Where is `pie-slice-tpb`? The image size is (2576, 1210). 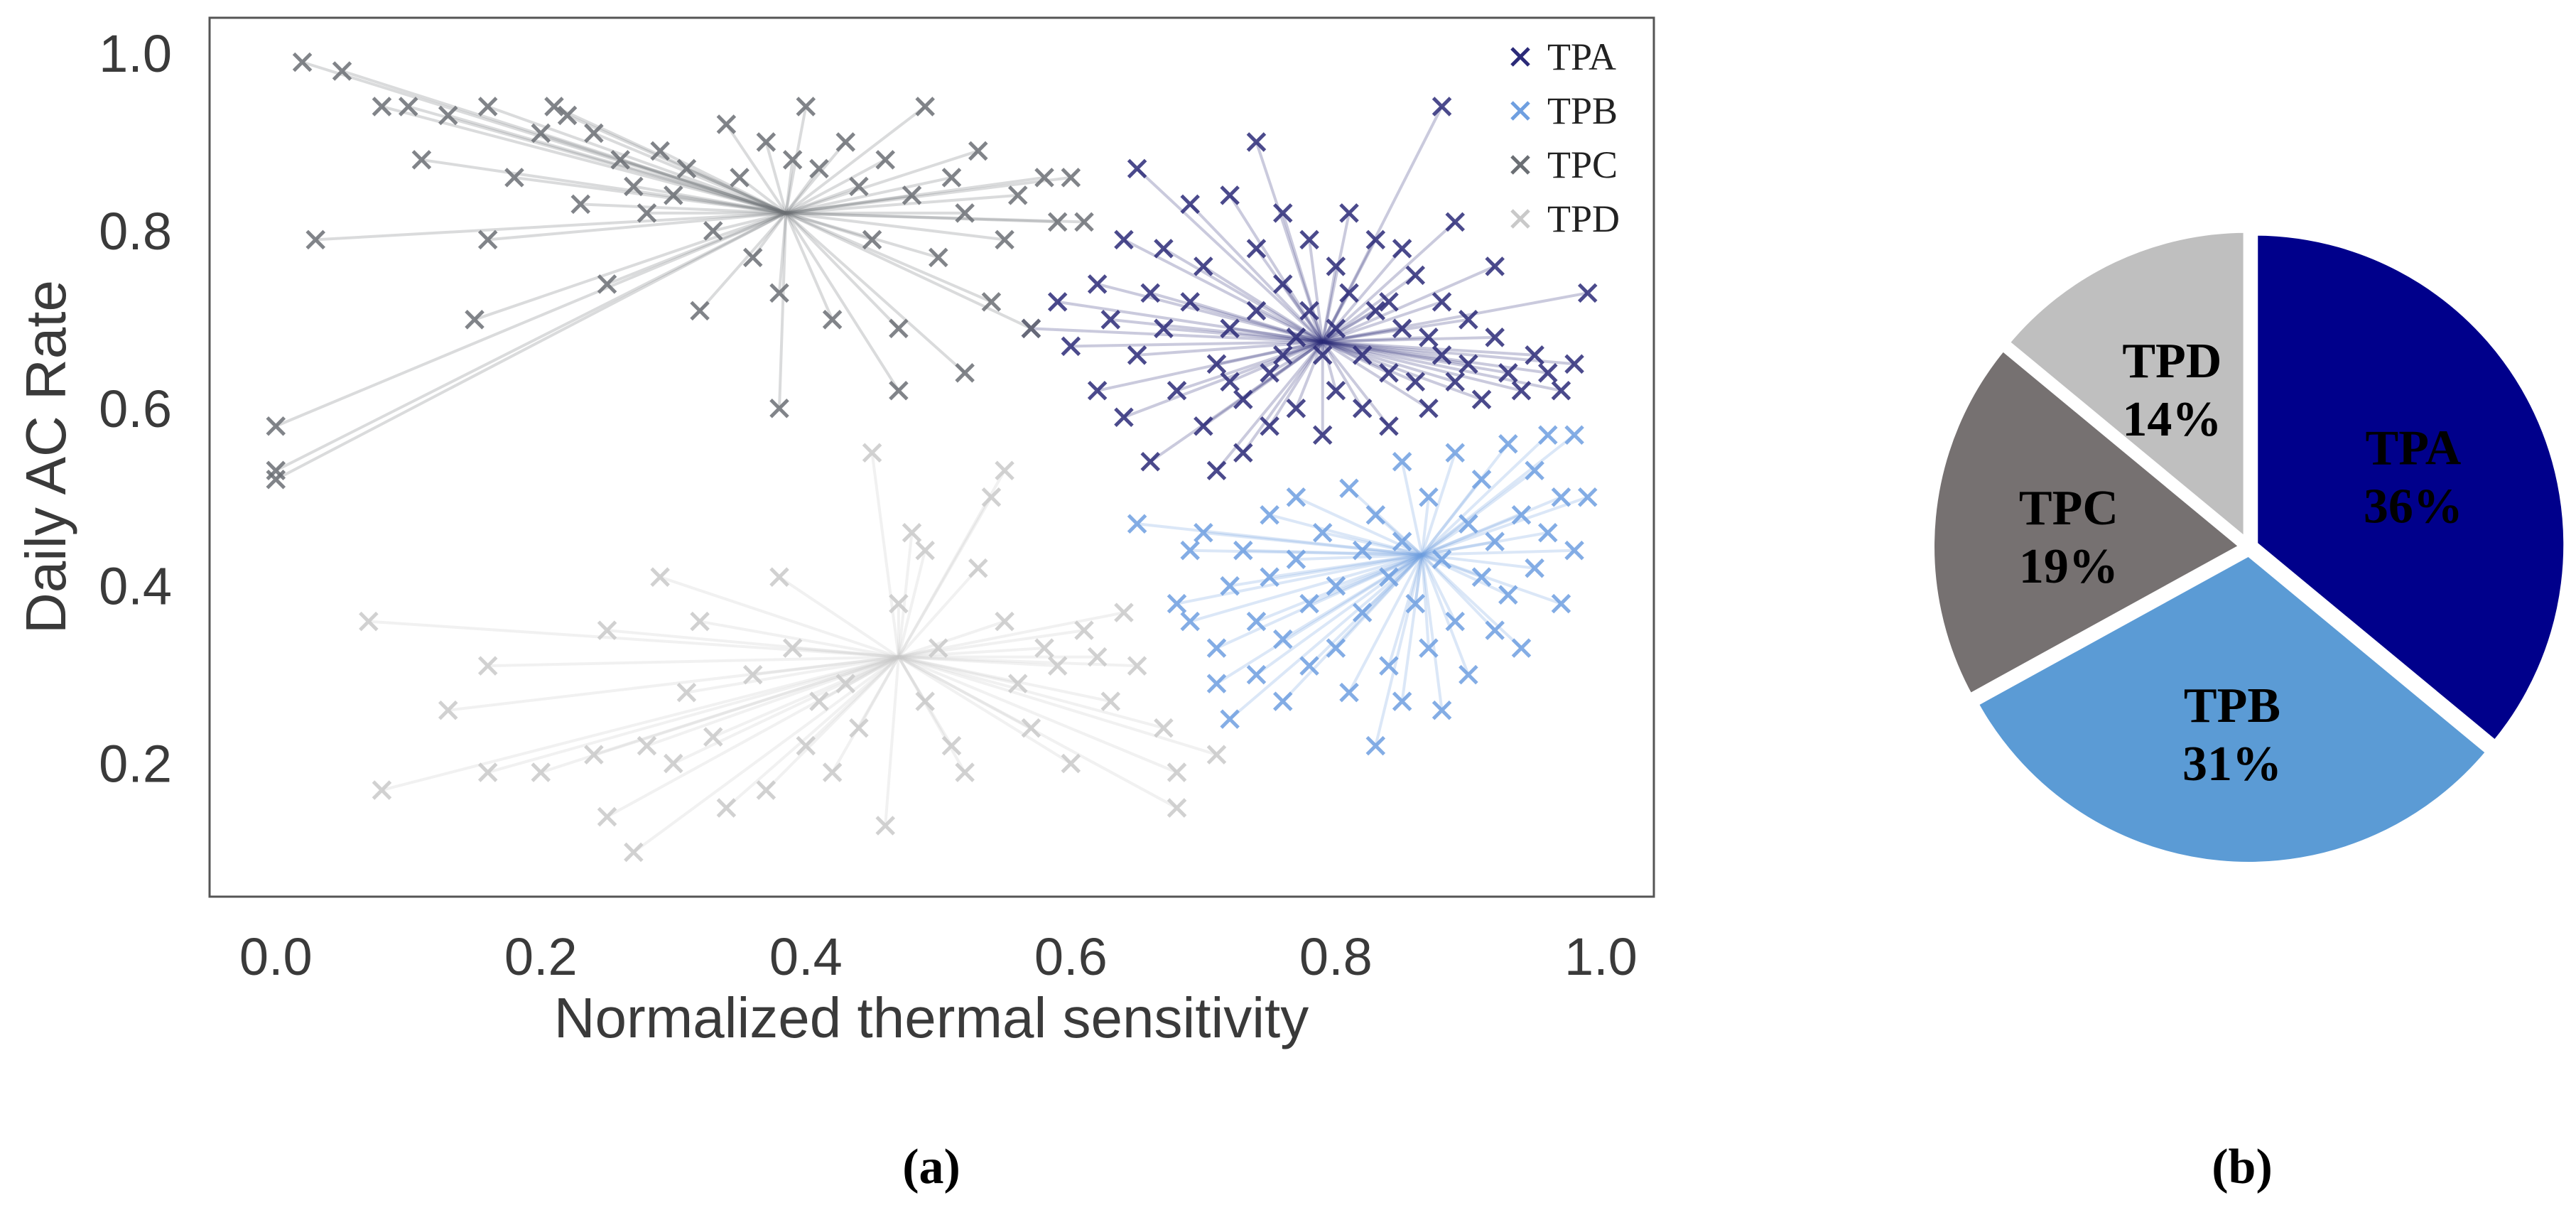
pie-slice-tpb is located at coordinates (2232, 708).